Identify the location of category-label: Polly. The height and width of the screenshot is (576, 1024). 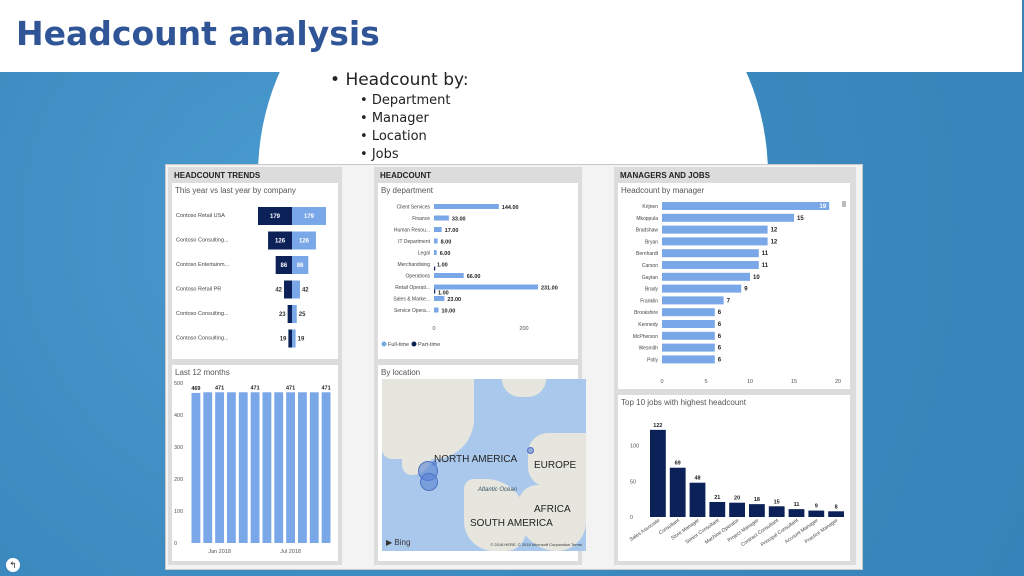
(652, 360).